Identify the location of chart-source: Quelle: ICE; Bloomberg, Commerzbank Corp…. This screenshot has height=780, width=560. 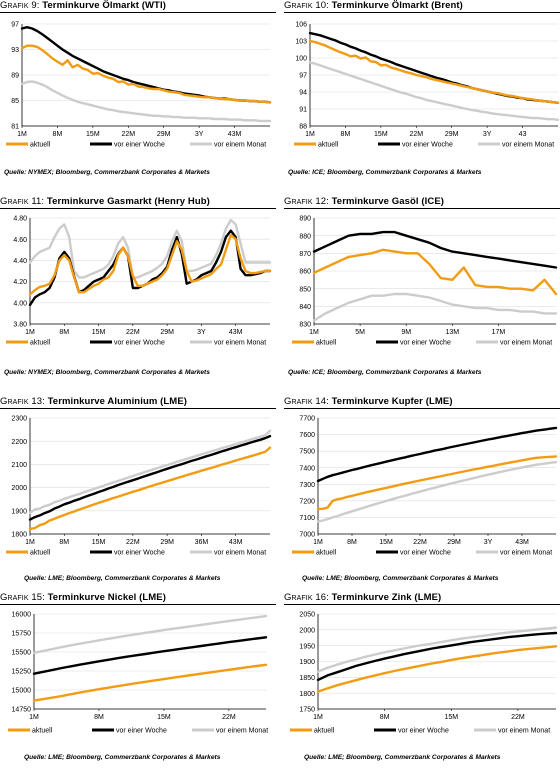
(385, 372).